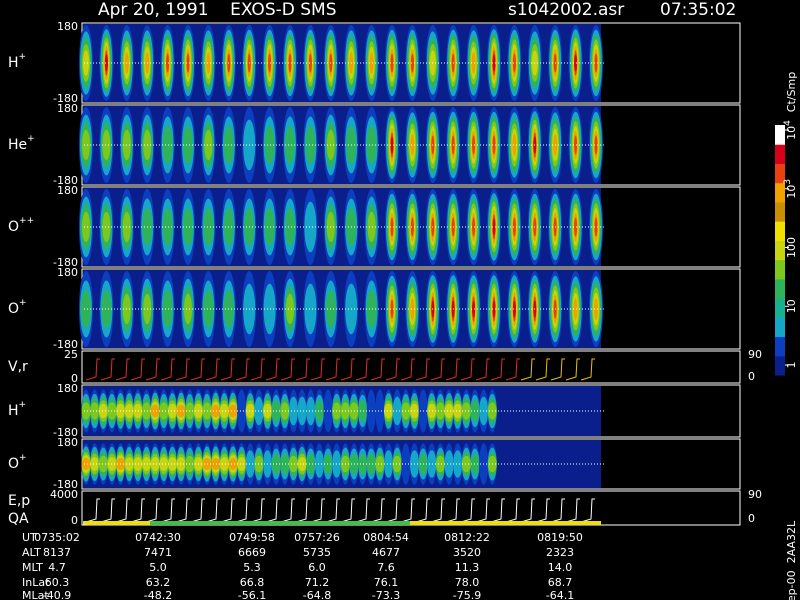 This screenshot has height=600, width=800. I want to click on y-tick-label: 4000, so click(64, 494).